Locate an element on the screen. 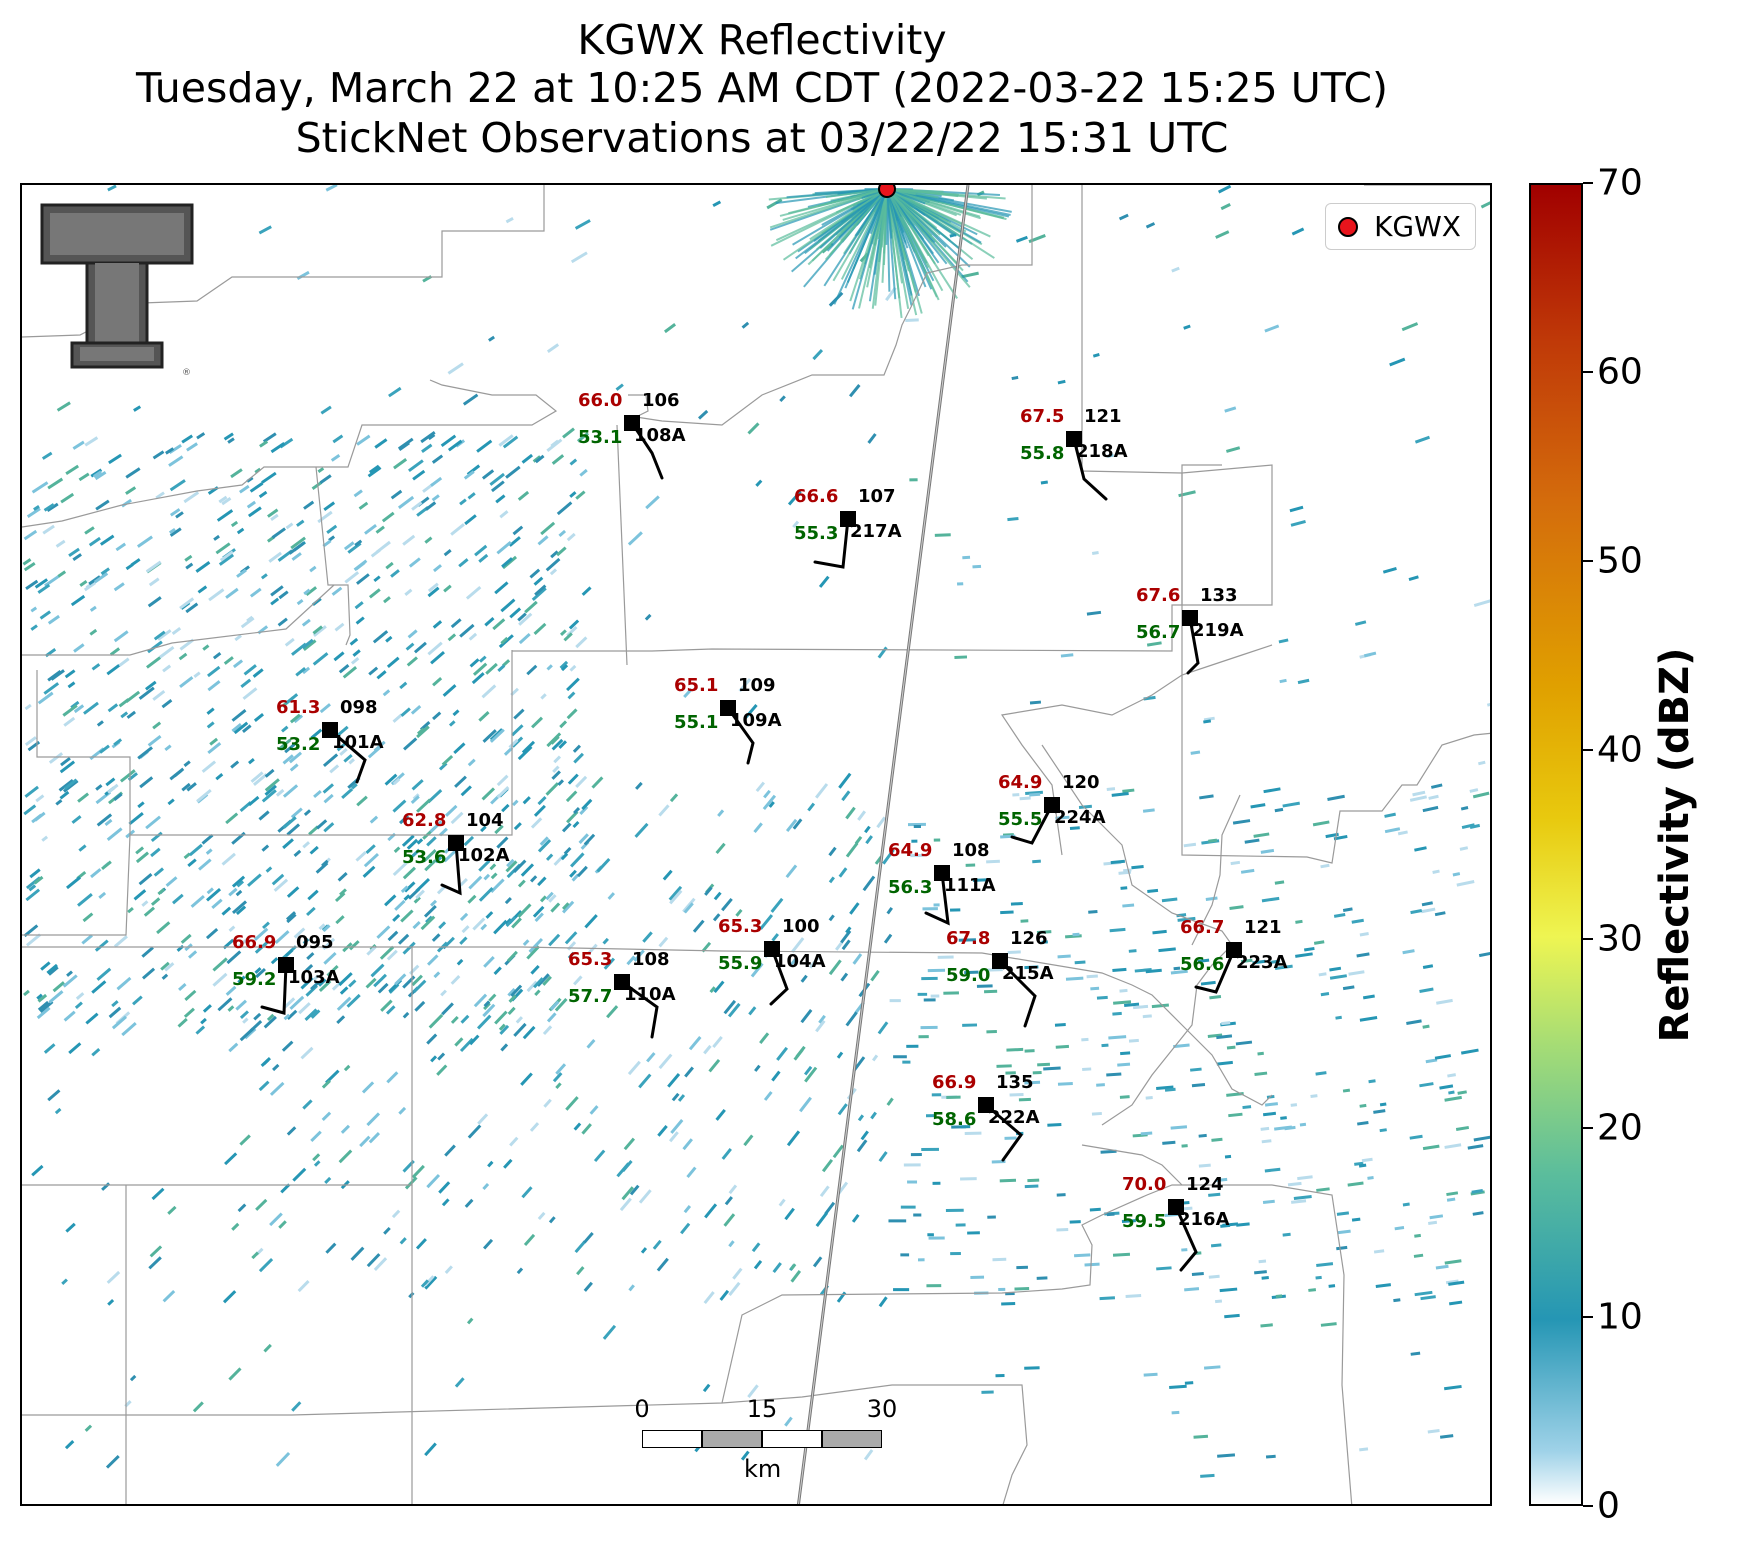 The image size is (1738, 1549). station-dewpoint: 53.6 is located at coordinates (424, 857).